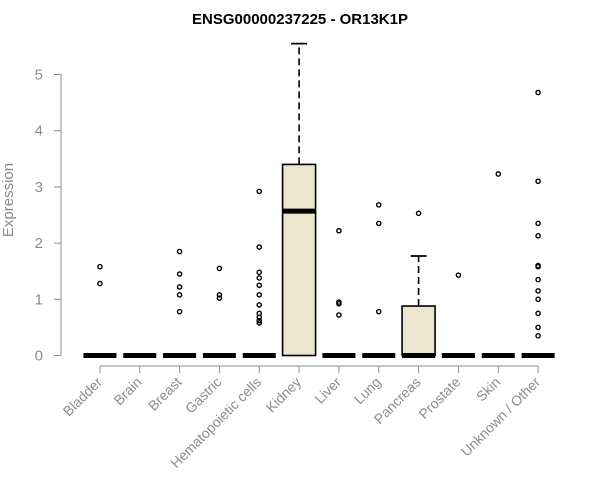 The image size is (600, 500). Describe the element at coordinates (300, 19) in the screenshot. I see `chart-title: ENSG00000237225 - OR13K1P` at that location.